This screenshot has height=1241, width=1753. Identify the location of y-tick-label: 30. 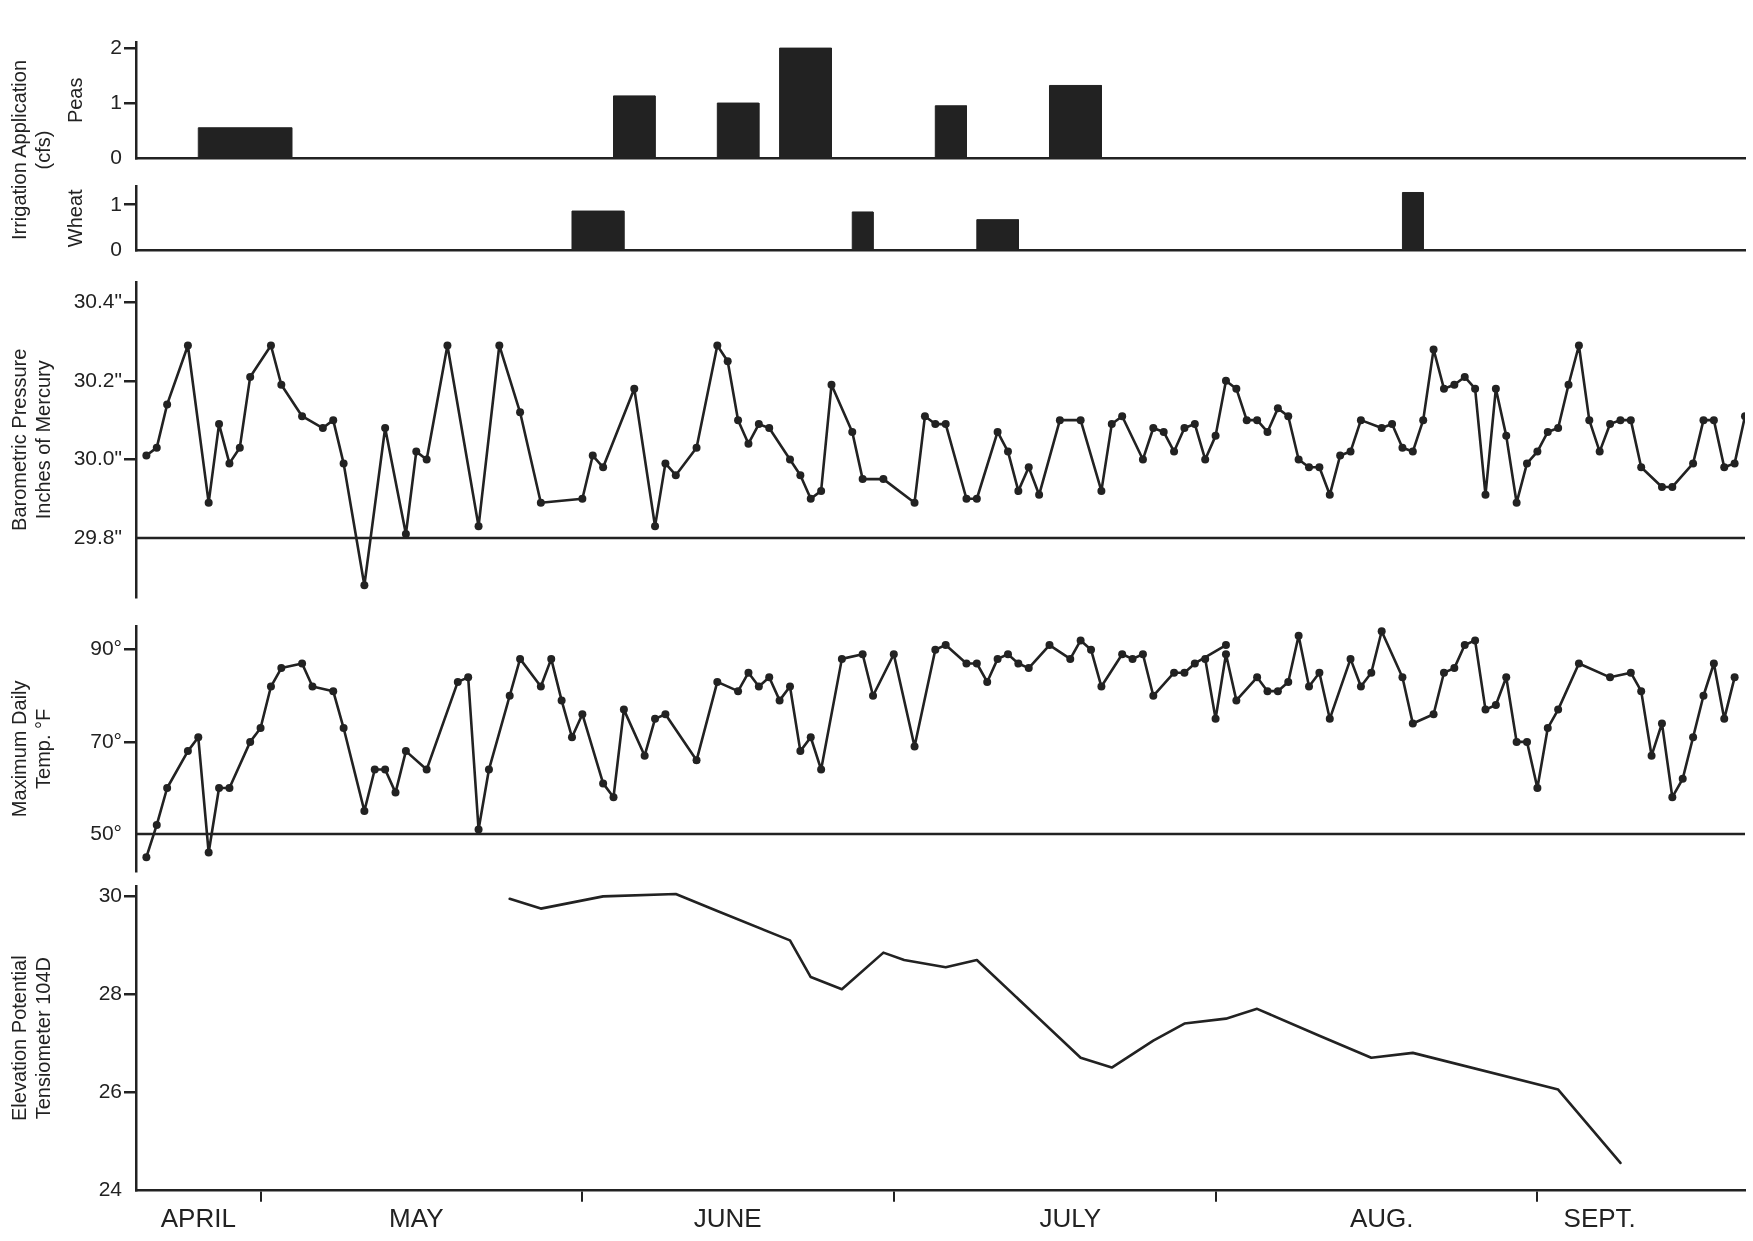
(110, 895).